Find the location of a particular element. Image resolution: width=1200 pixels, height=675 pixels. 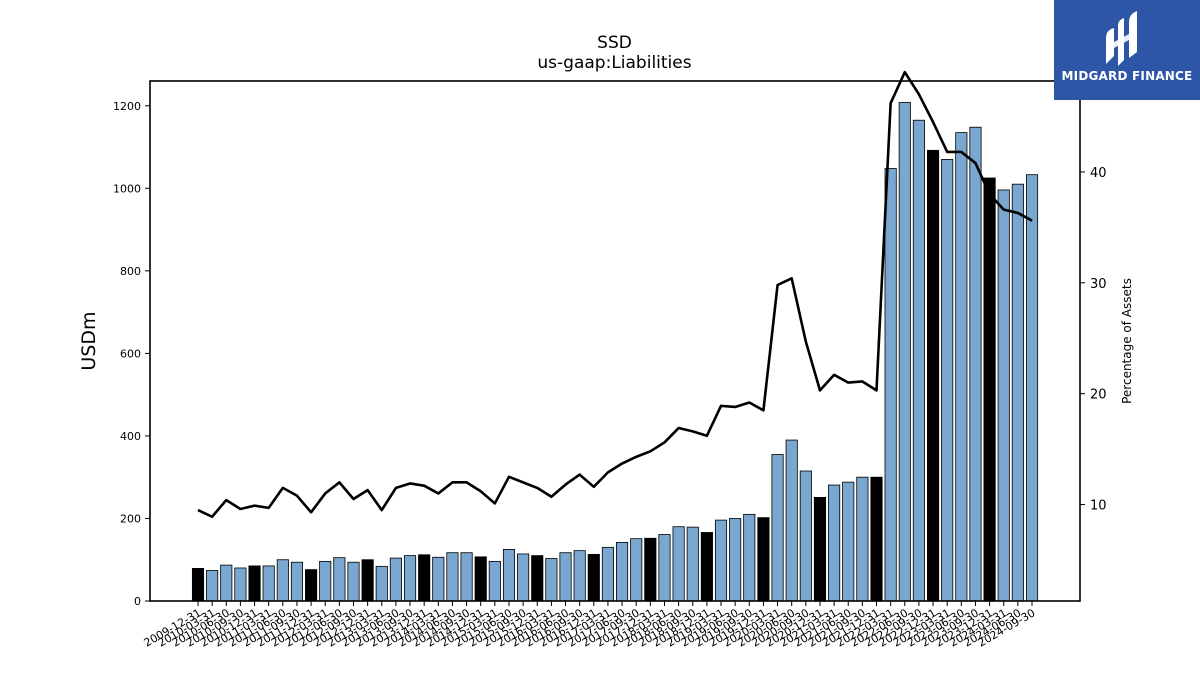

y2-axis-label: Percentage of Assets is located at coordinates (1127, 341).